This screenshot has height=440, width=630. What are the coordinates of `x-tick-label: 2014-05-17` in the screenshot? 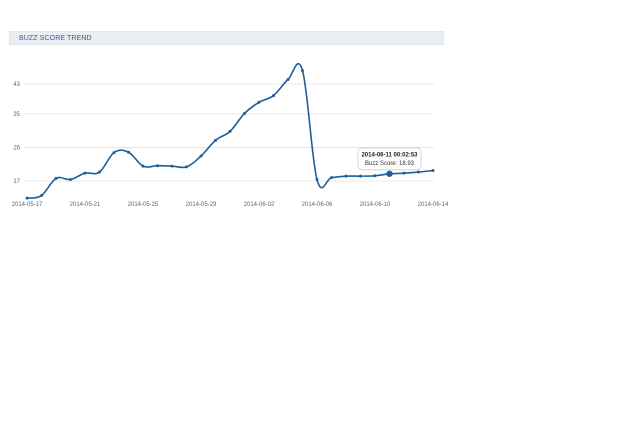 It's located at (27, 205).